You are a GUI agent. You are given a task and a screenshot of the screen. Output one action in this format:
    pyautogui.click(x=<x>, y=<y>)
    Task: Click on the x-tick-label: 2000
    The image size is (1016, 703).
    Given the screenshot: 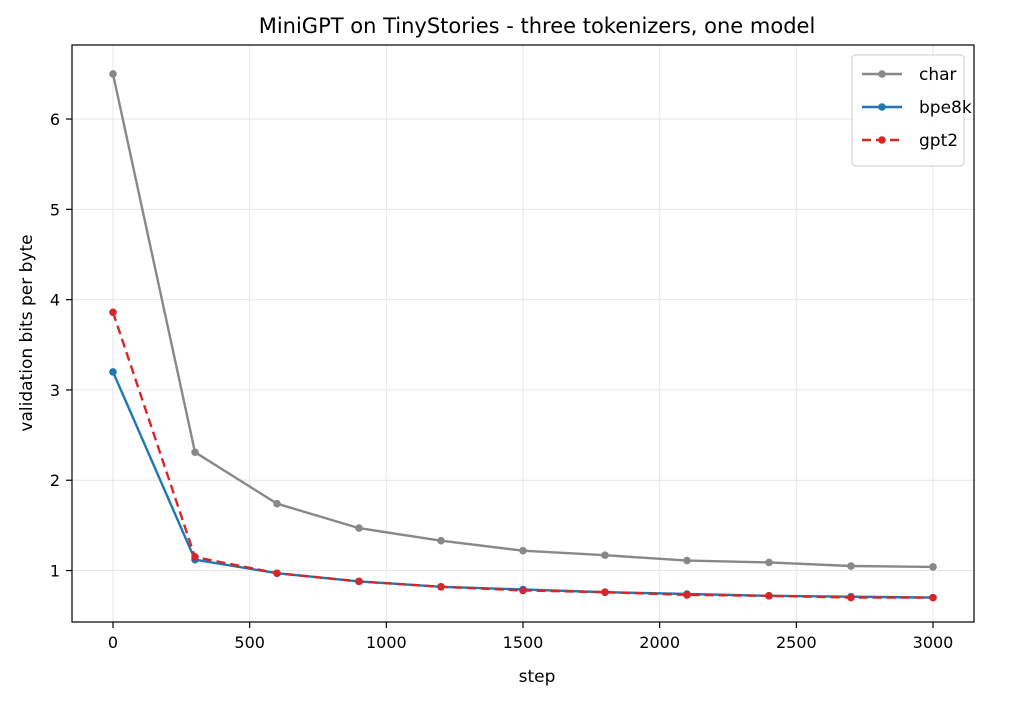 What is the action you would take?
    pyautogui.click(x=659, y=642)
    